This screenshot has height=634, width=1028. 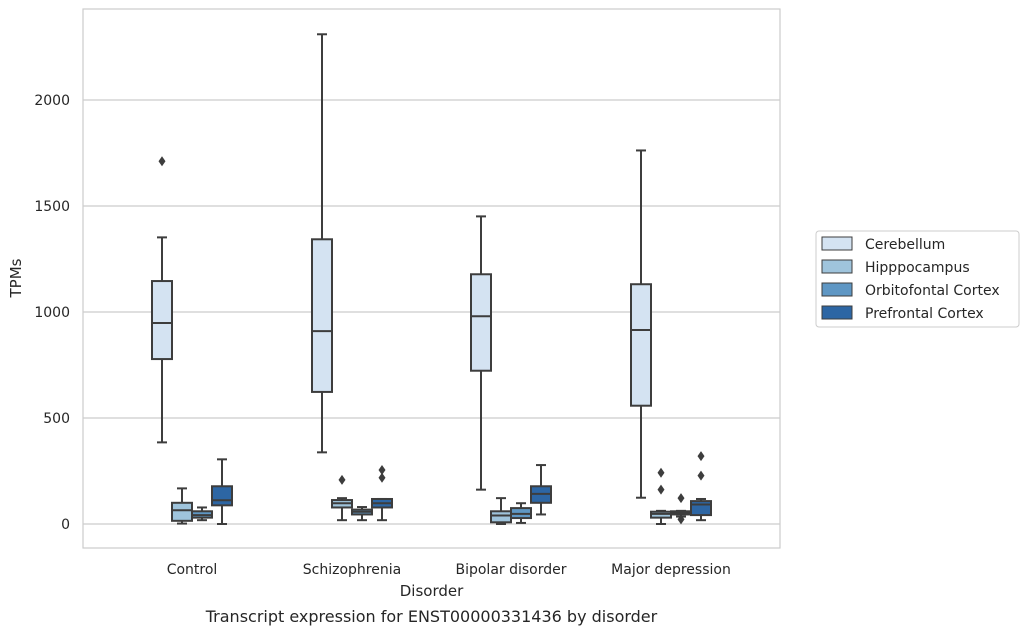 I want to click on x-axis-title: Disorder, so click(x=432, y=591).